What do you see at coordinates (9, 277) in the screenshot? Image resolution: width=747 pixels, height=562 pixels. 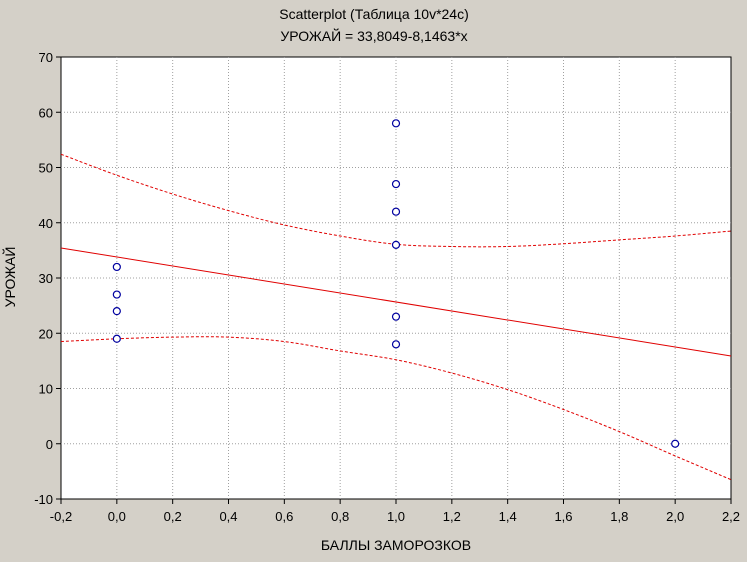 I see `y-axis-title: УРОЖАЙ` at bounding box center [9, 277].